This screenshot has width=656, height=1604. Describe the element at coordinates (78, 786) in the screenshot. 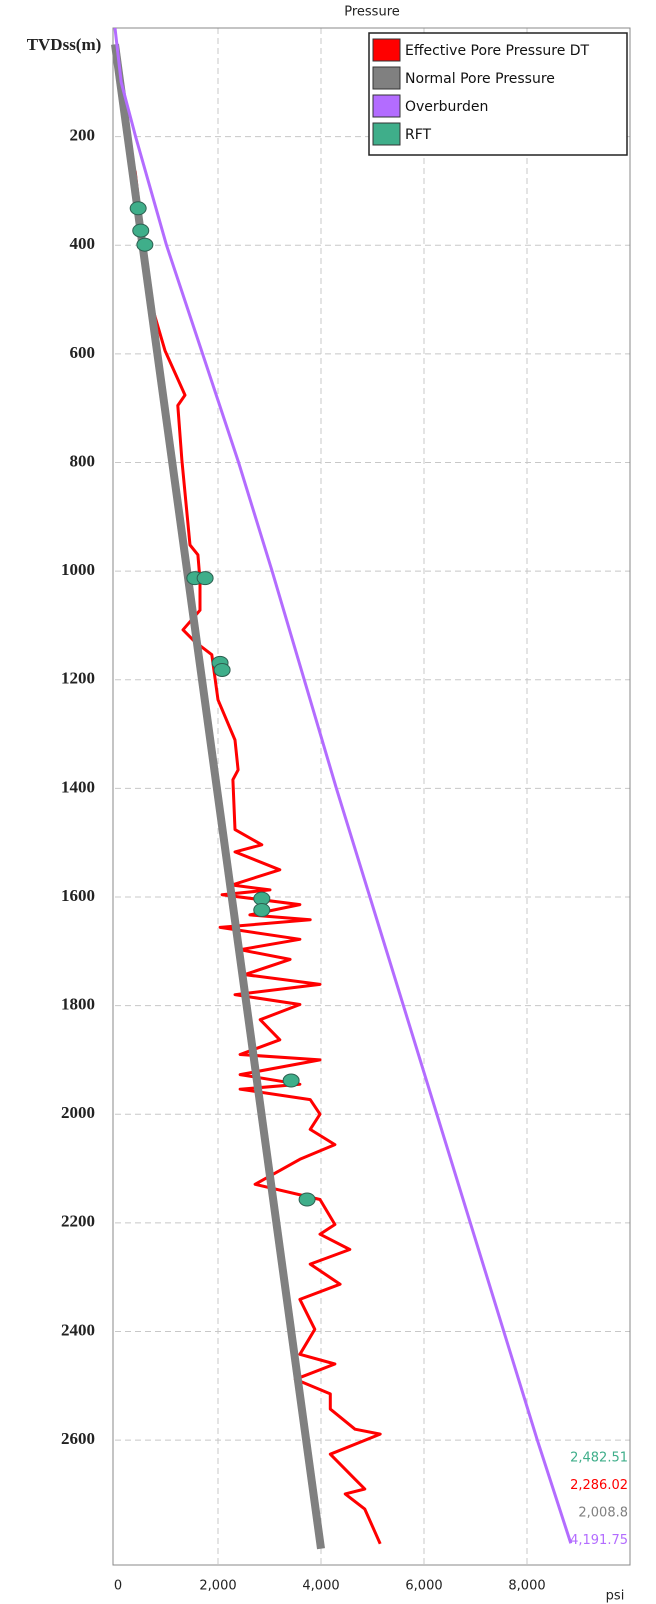

I see `y-tick-label: 1400` at that location.